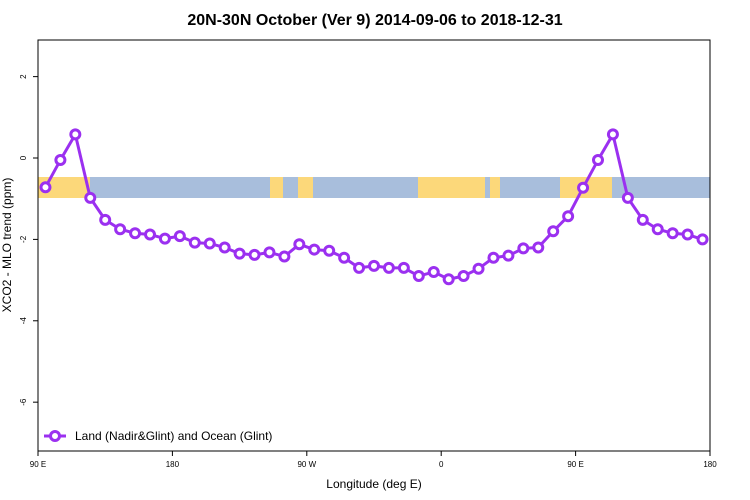 This screenshot has width=750, height=500. Describe the element at coordinates (173, 436) in the screenshot. I see `legend-label: Land (Nadir&Glint) and Ocean (Glint)` at that location.